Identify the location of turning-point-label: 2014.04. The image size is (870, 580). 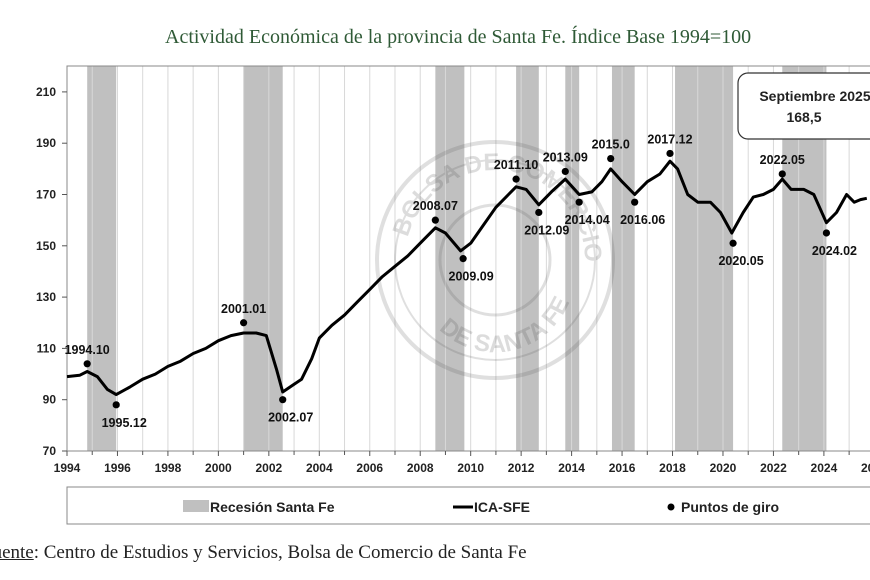
(587, 220).